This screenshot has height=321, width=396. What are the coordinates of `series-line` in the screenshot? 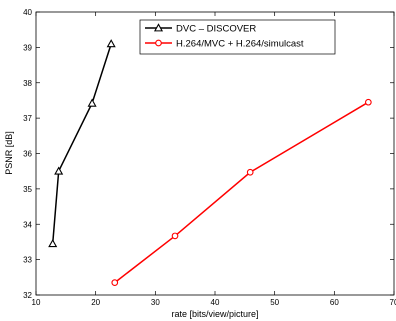 It's located at (81, 143).